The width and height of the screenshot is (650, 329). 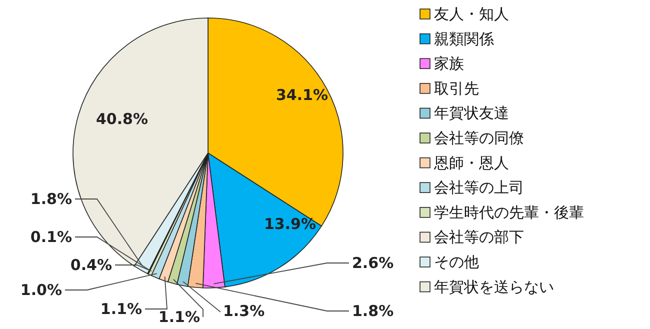 What do you see at coordinates (122, 119) in the screenshot?
I see `data-label: 40.8%` at bounding box center [122, 119].